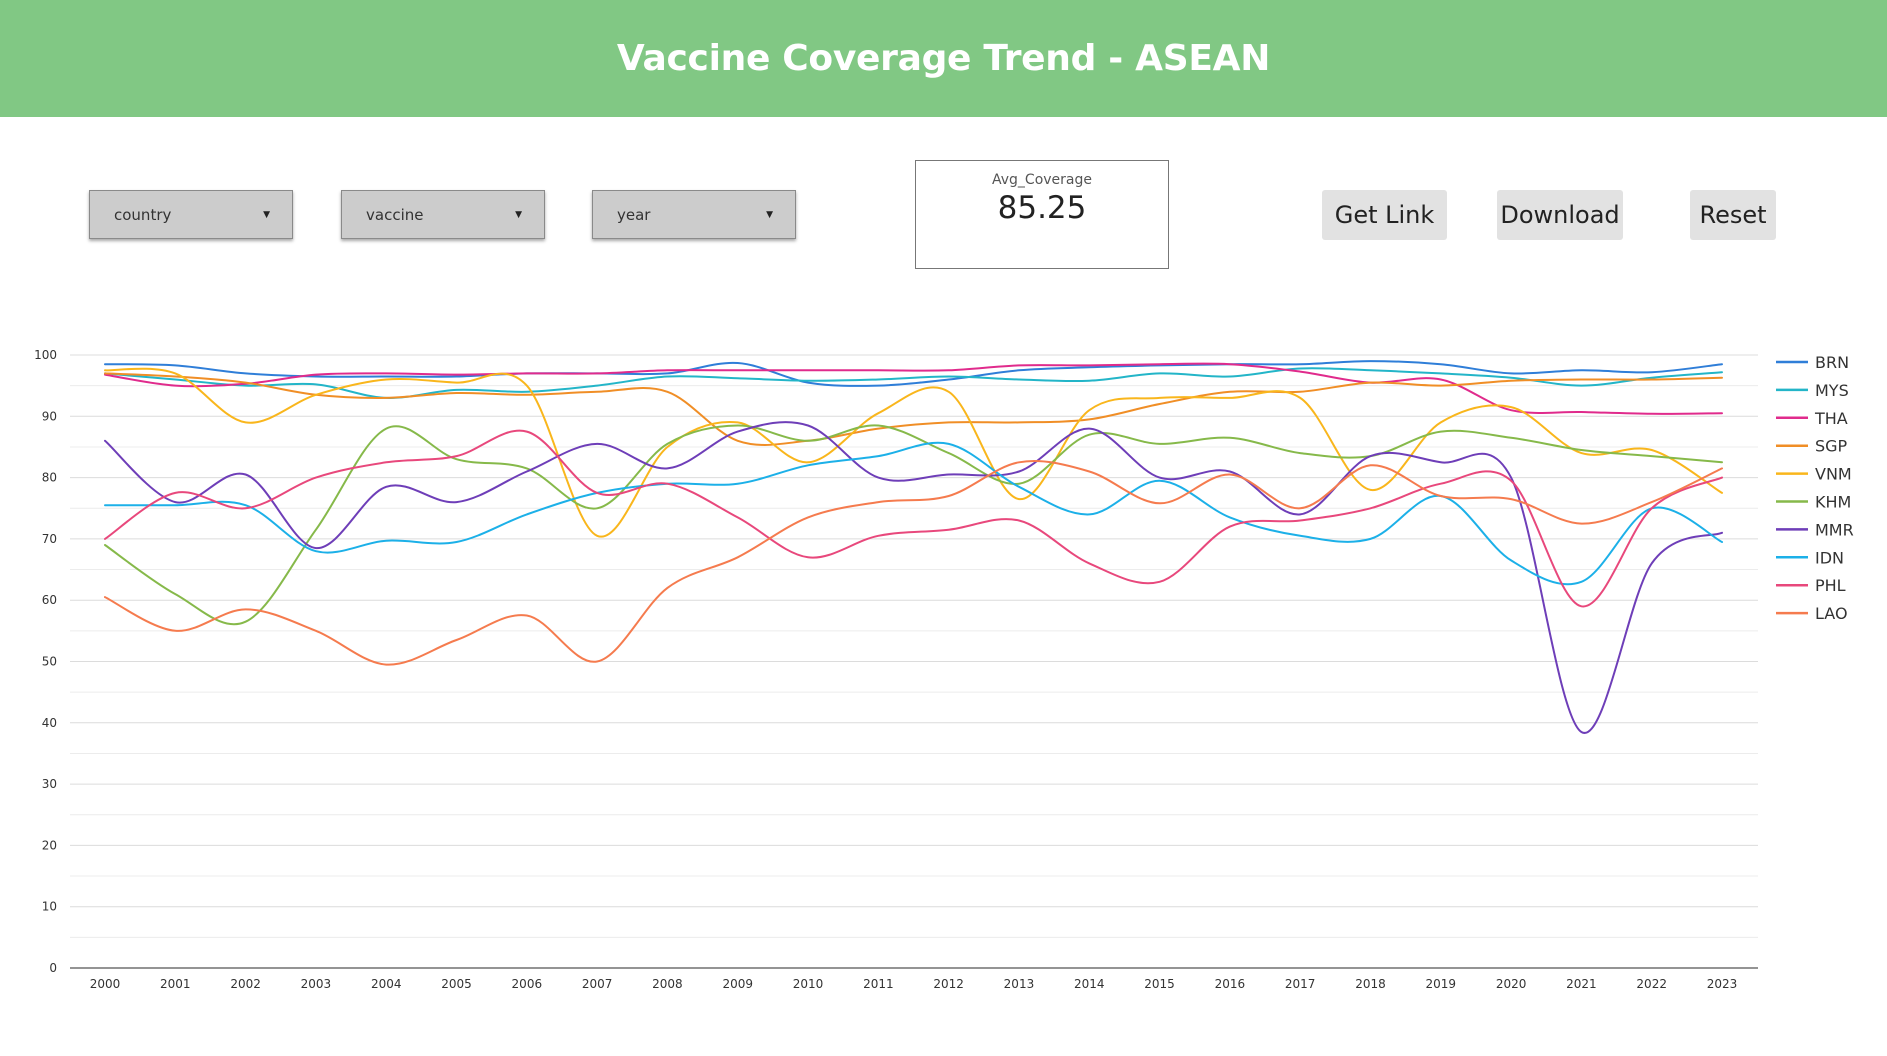 The width and height of the screenshot is (1887, 1056). I want to click on x-tick-label: 2012, so click(948, 984).